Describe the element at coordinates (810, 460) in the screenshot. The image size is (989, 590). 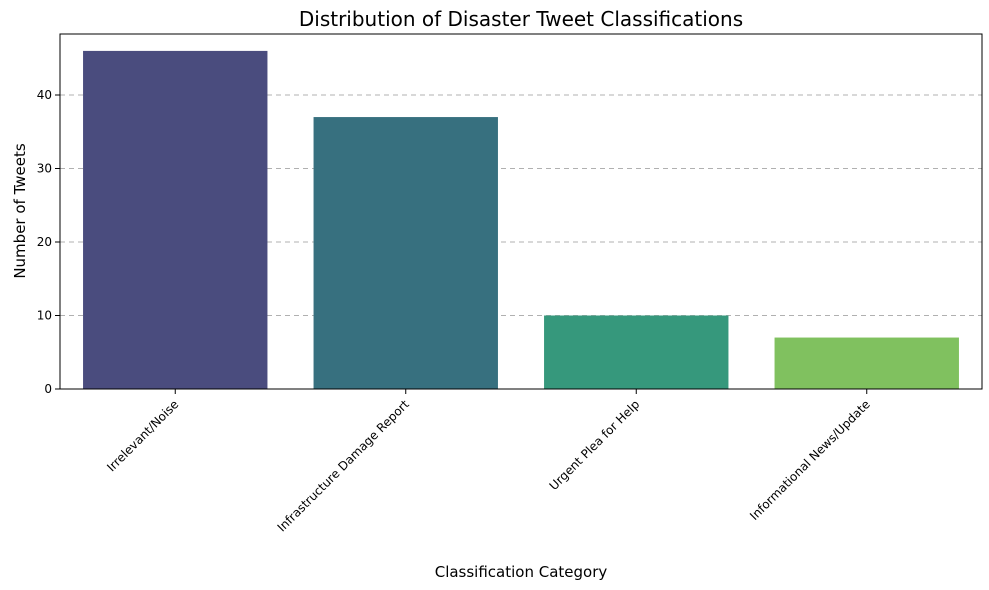
I see `x-tick-label-3: Informational News/Update` at that location.